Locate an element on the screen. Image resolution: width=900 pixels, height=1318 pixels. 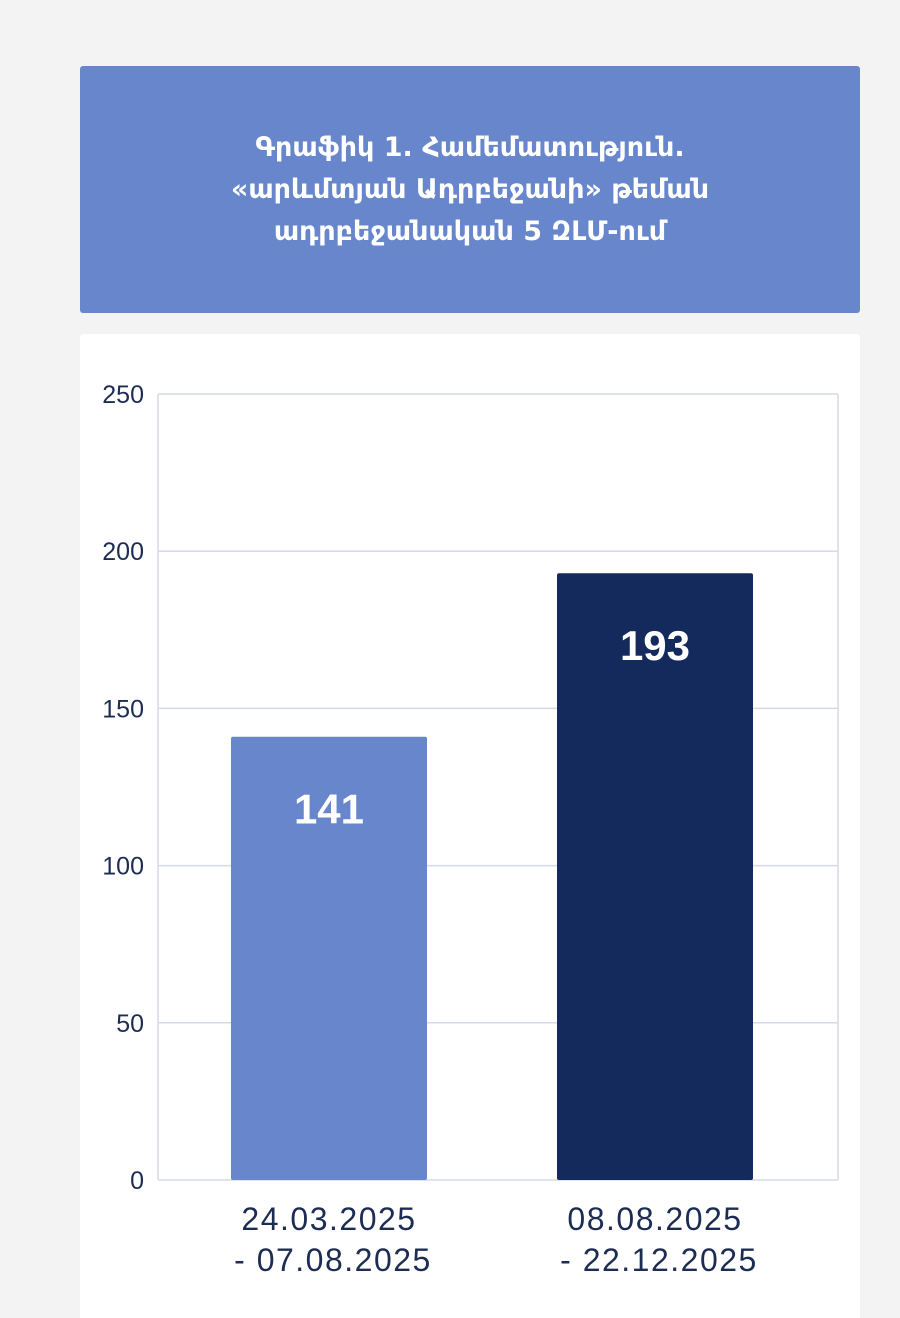
y-tick-label-150: 150 is located at coordinates (123, 709).